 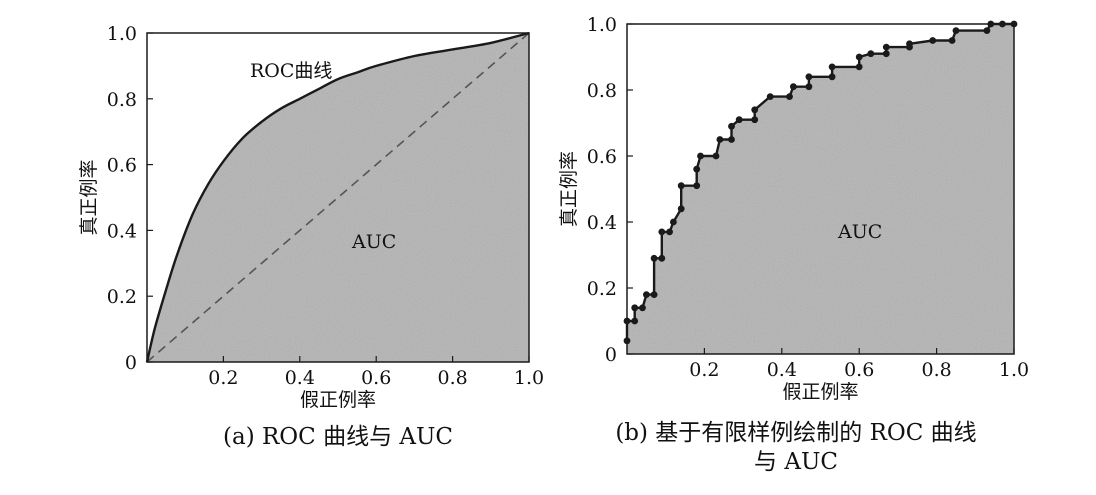 What do you see at coordinates (338, 400) in the screenshot?
I see `x-axis-label-a: 假正例率` at bounding box center [338, 400].